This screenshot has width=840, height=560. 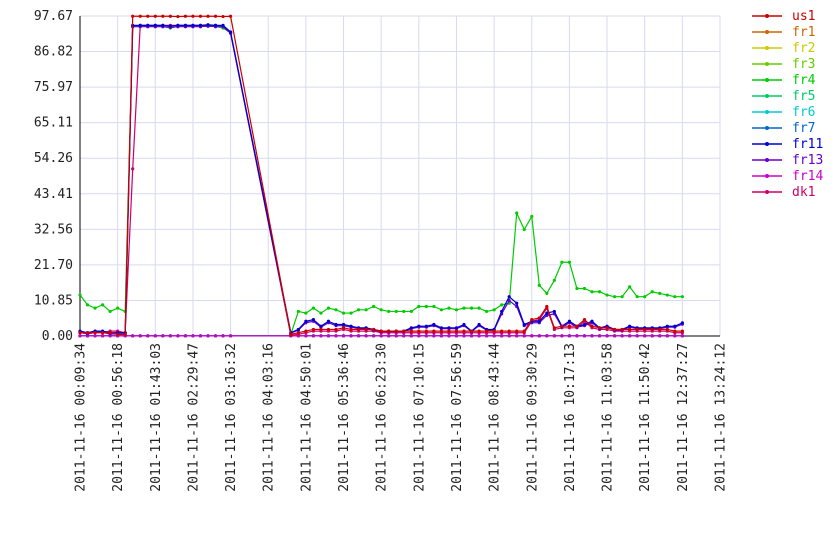 I want to click on legend-marker-fr7, so click(x=767, y=128).